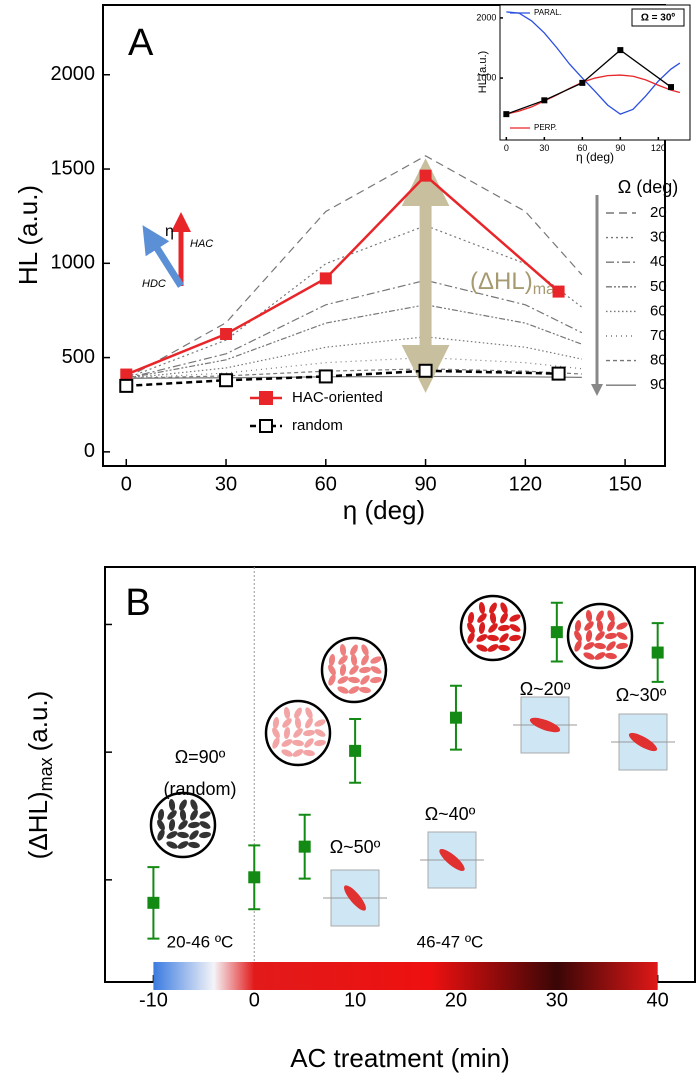 The height and width of the screenshot is (1087, 700). What do you see at coordinates (658, 310) in the screenshot?
I see `model-legend-label: 60` at bounding box center [658, 310].